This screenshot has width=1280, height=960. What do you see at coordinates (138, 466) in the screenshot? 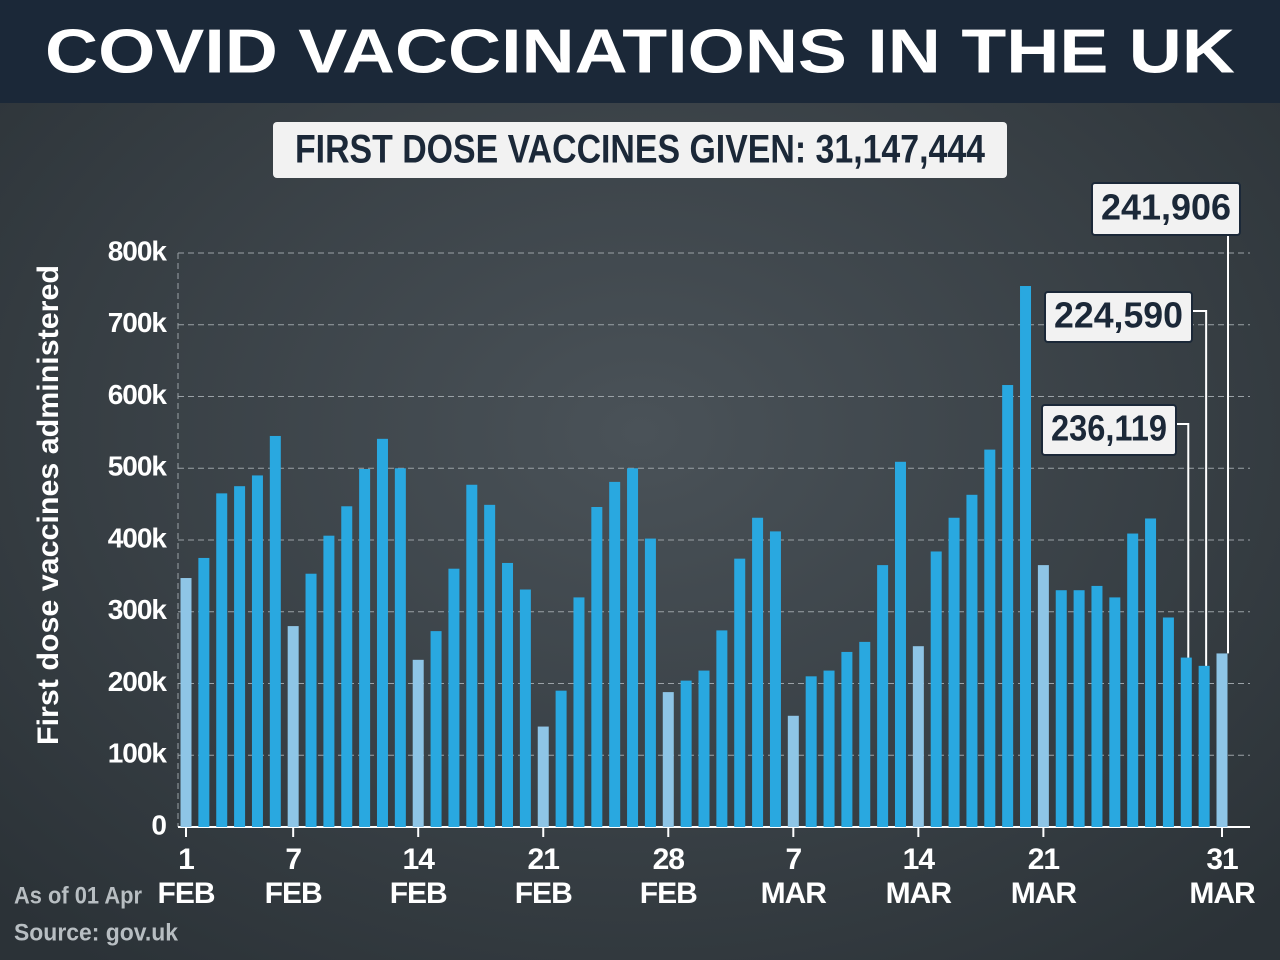
I see `y-tick-label: 500k` at bounding box center [138, 466].